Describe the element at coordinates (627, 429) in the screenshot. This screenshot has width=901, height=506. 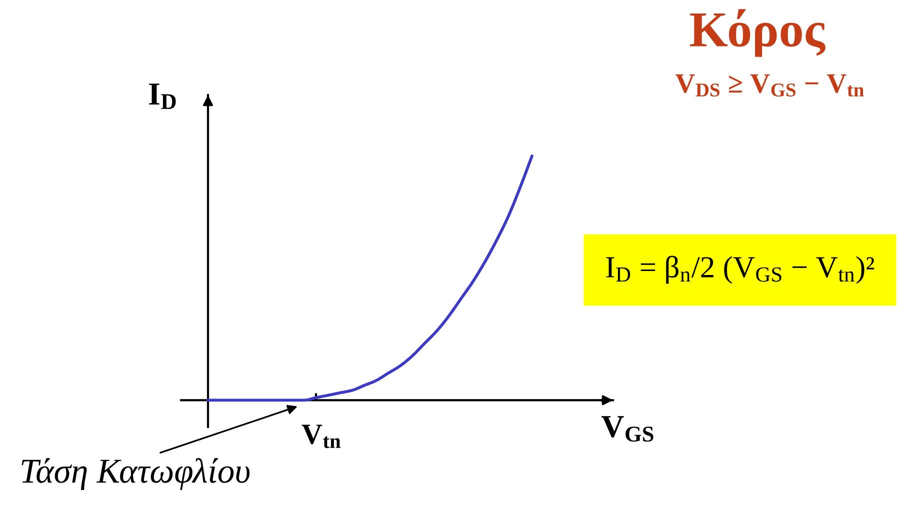
I see `x-axis-title: V$_{GS}$` at that location.